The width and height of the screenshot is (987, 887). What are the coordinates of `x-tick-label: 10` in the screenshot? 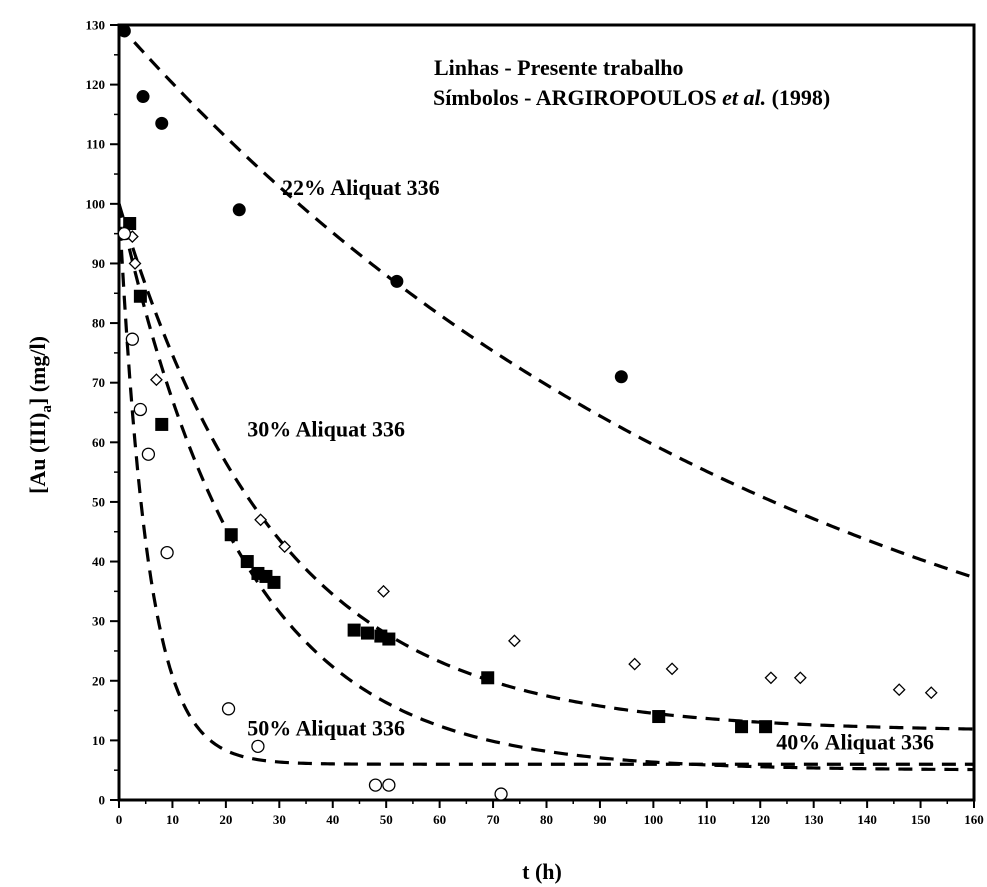 It's located at (172, 819).